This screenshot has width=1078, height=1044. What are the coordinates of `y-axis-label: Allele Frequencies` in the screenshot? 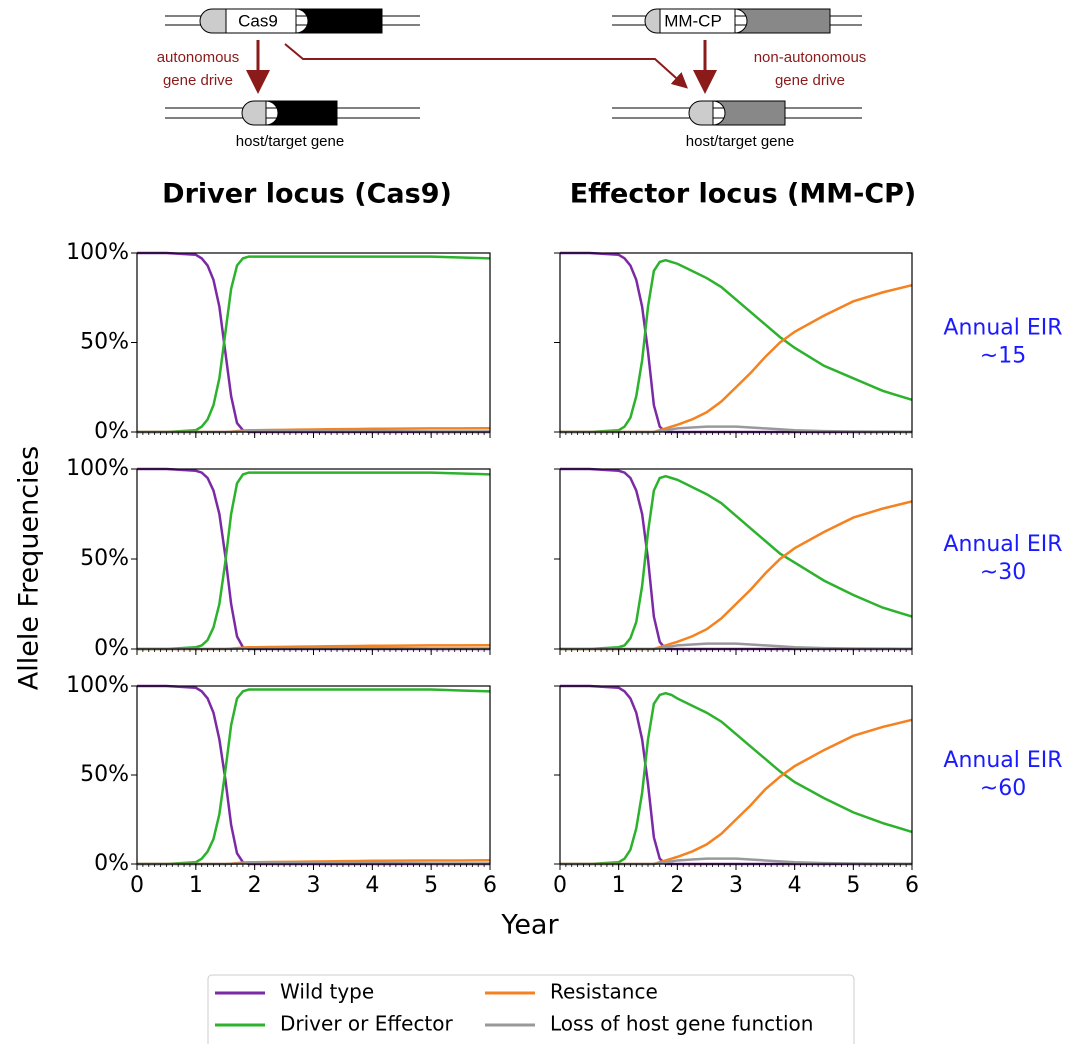 It's located at (29, 568).